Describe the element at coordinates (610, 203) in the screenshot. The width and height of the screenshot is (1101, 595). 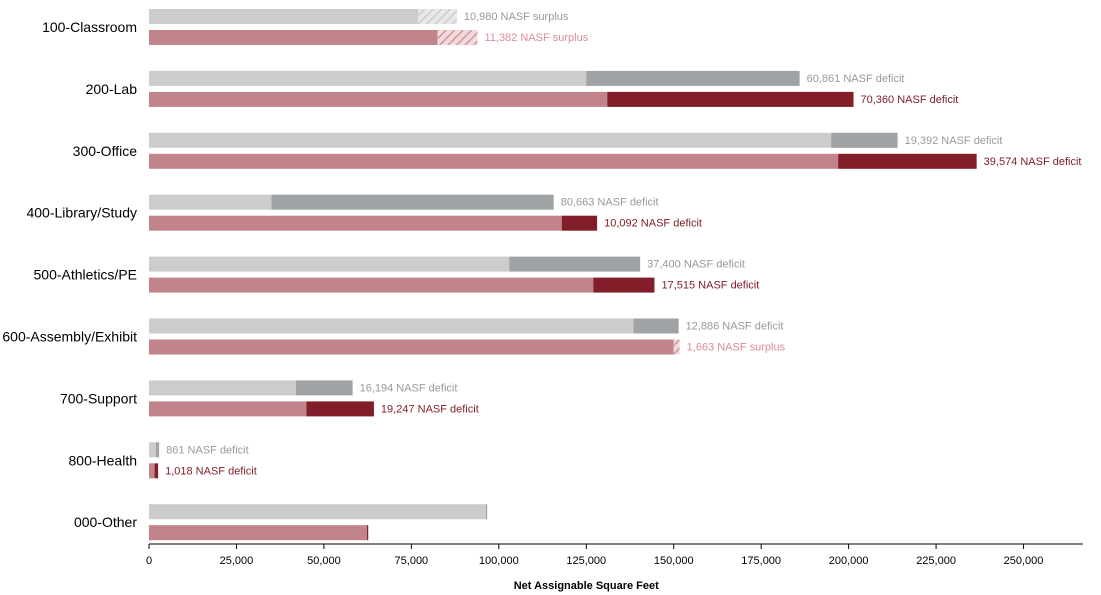
I see `bar-annotation: 80,663 NASF deficit` at that location.